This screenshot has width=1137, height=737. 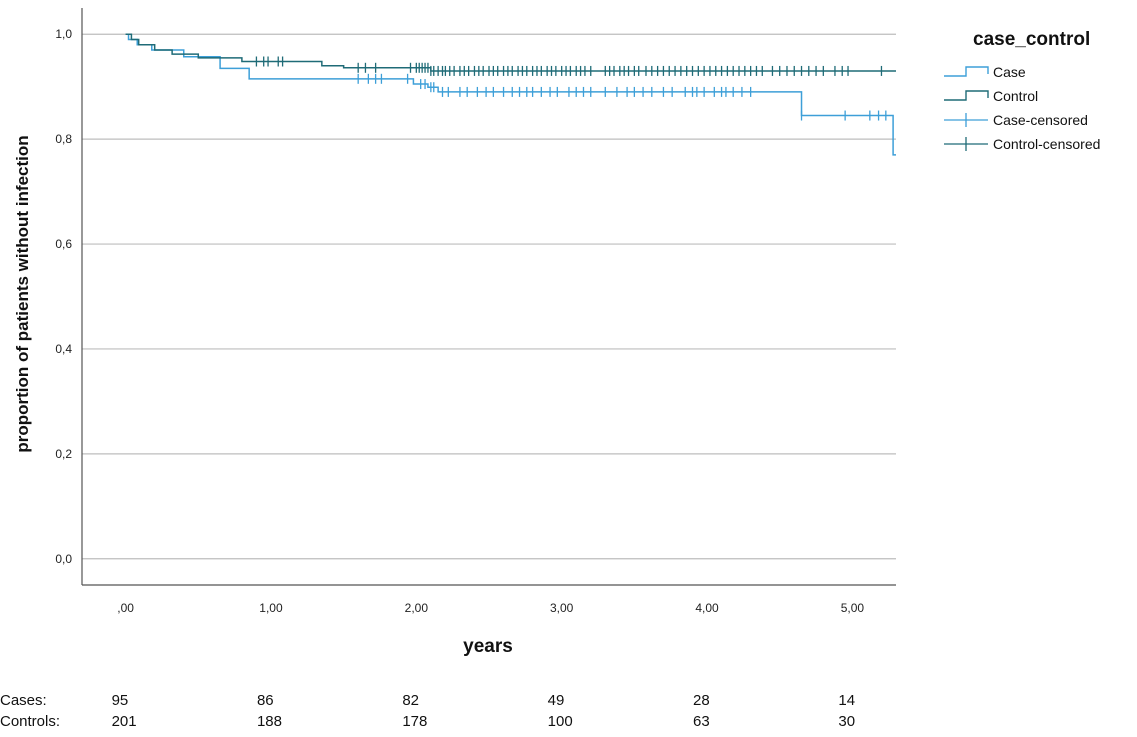 I want to click on risk-count: 188, so click(x=269, y=721).